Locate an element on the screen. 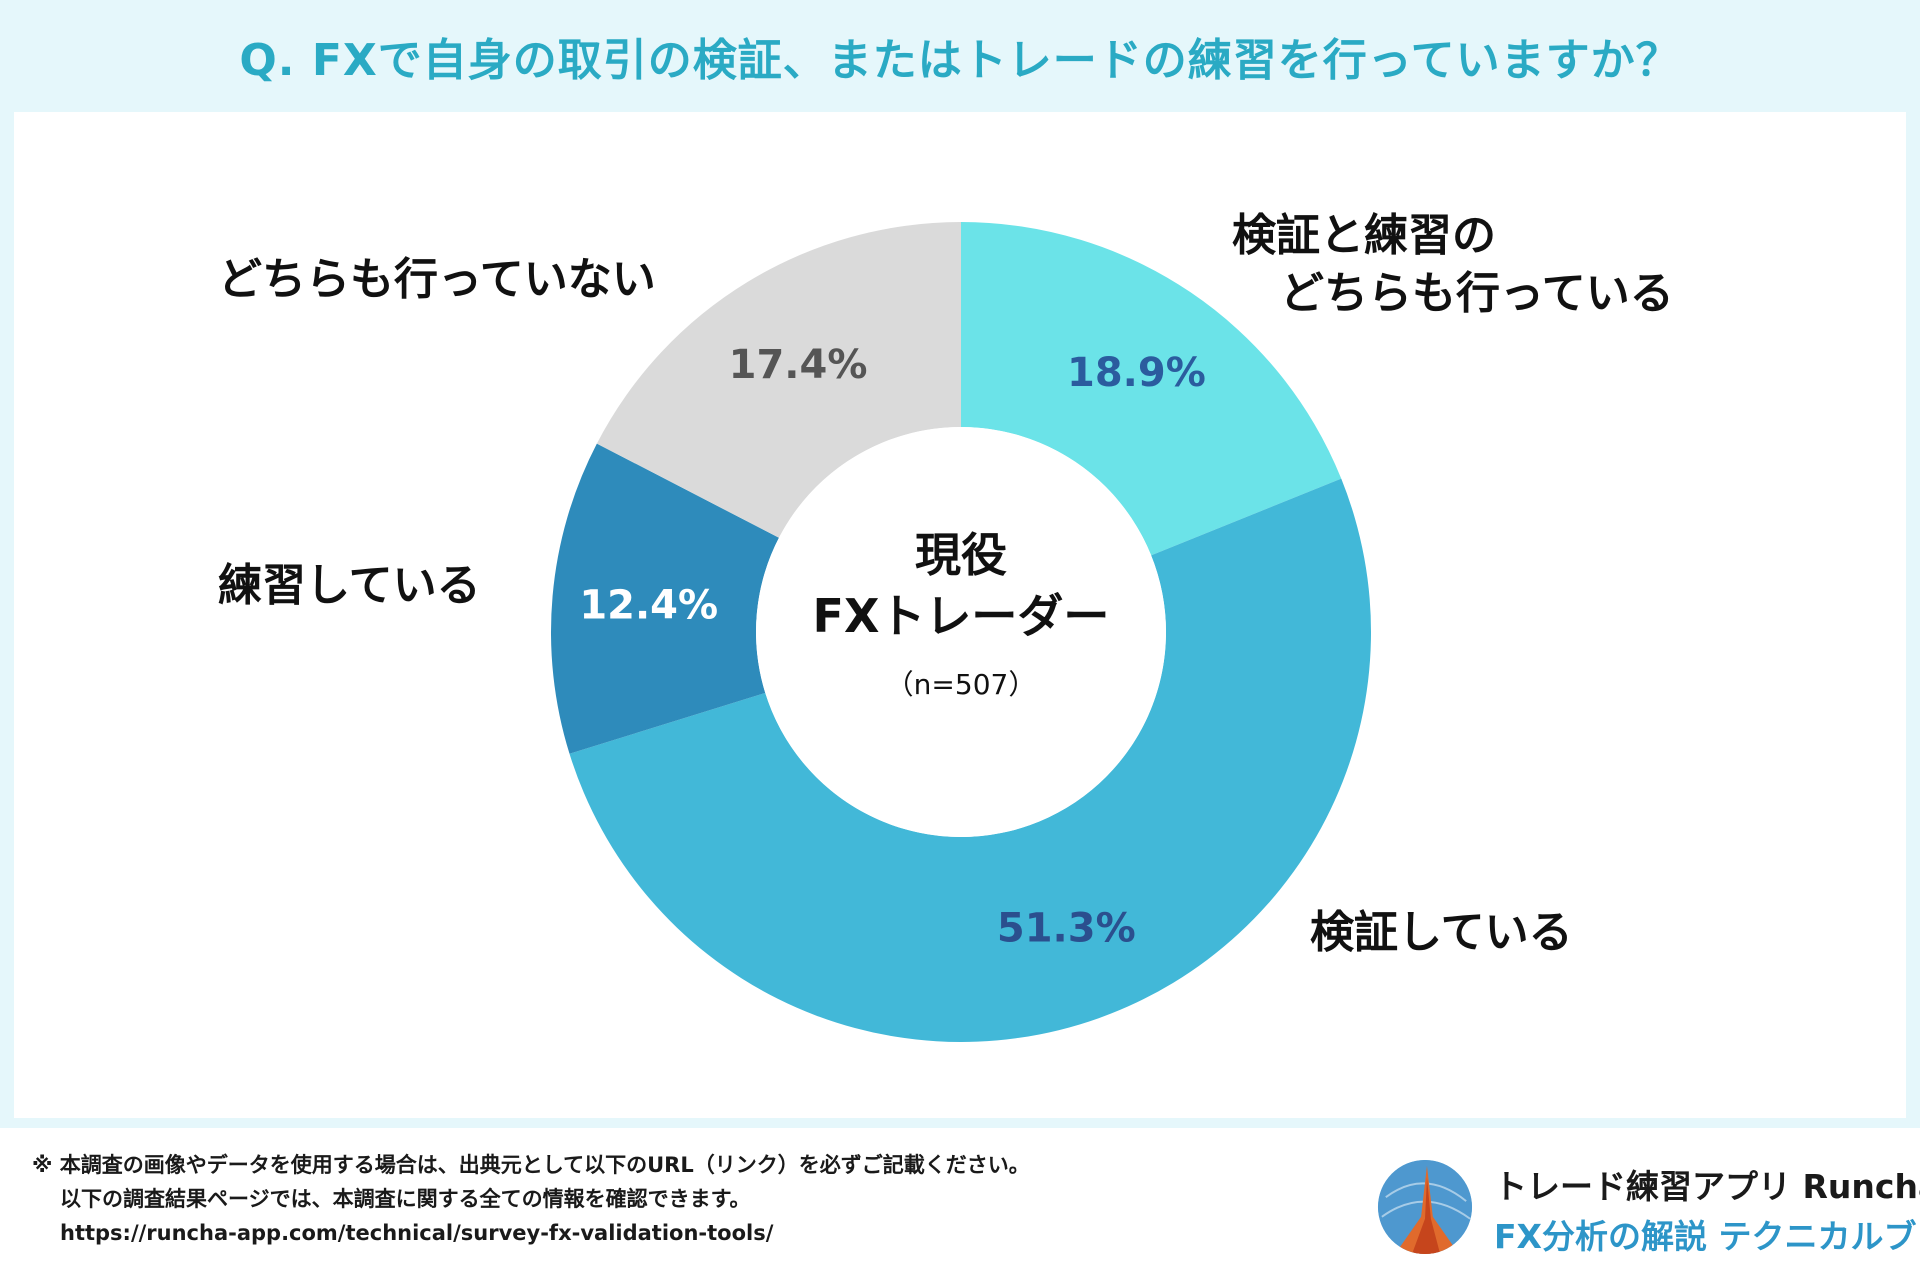 The height and width of the screenshot is (1280, 1920). brand: トレード練習アプリ Runcha FX分析の解説 テクニカルブック is located at coordinates (1648, 1209).